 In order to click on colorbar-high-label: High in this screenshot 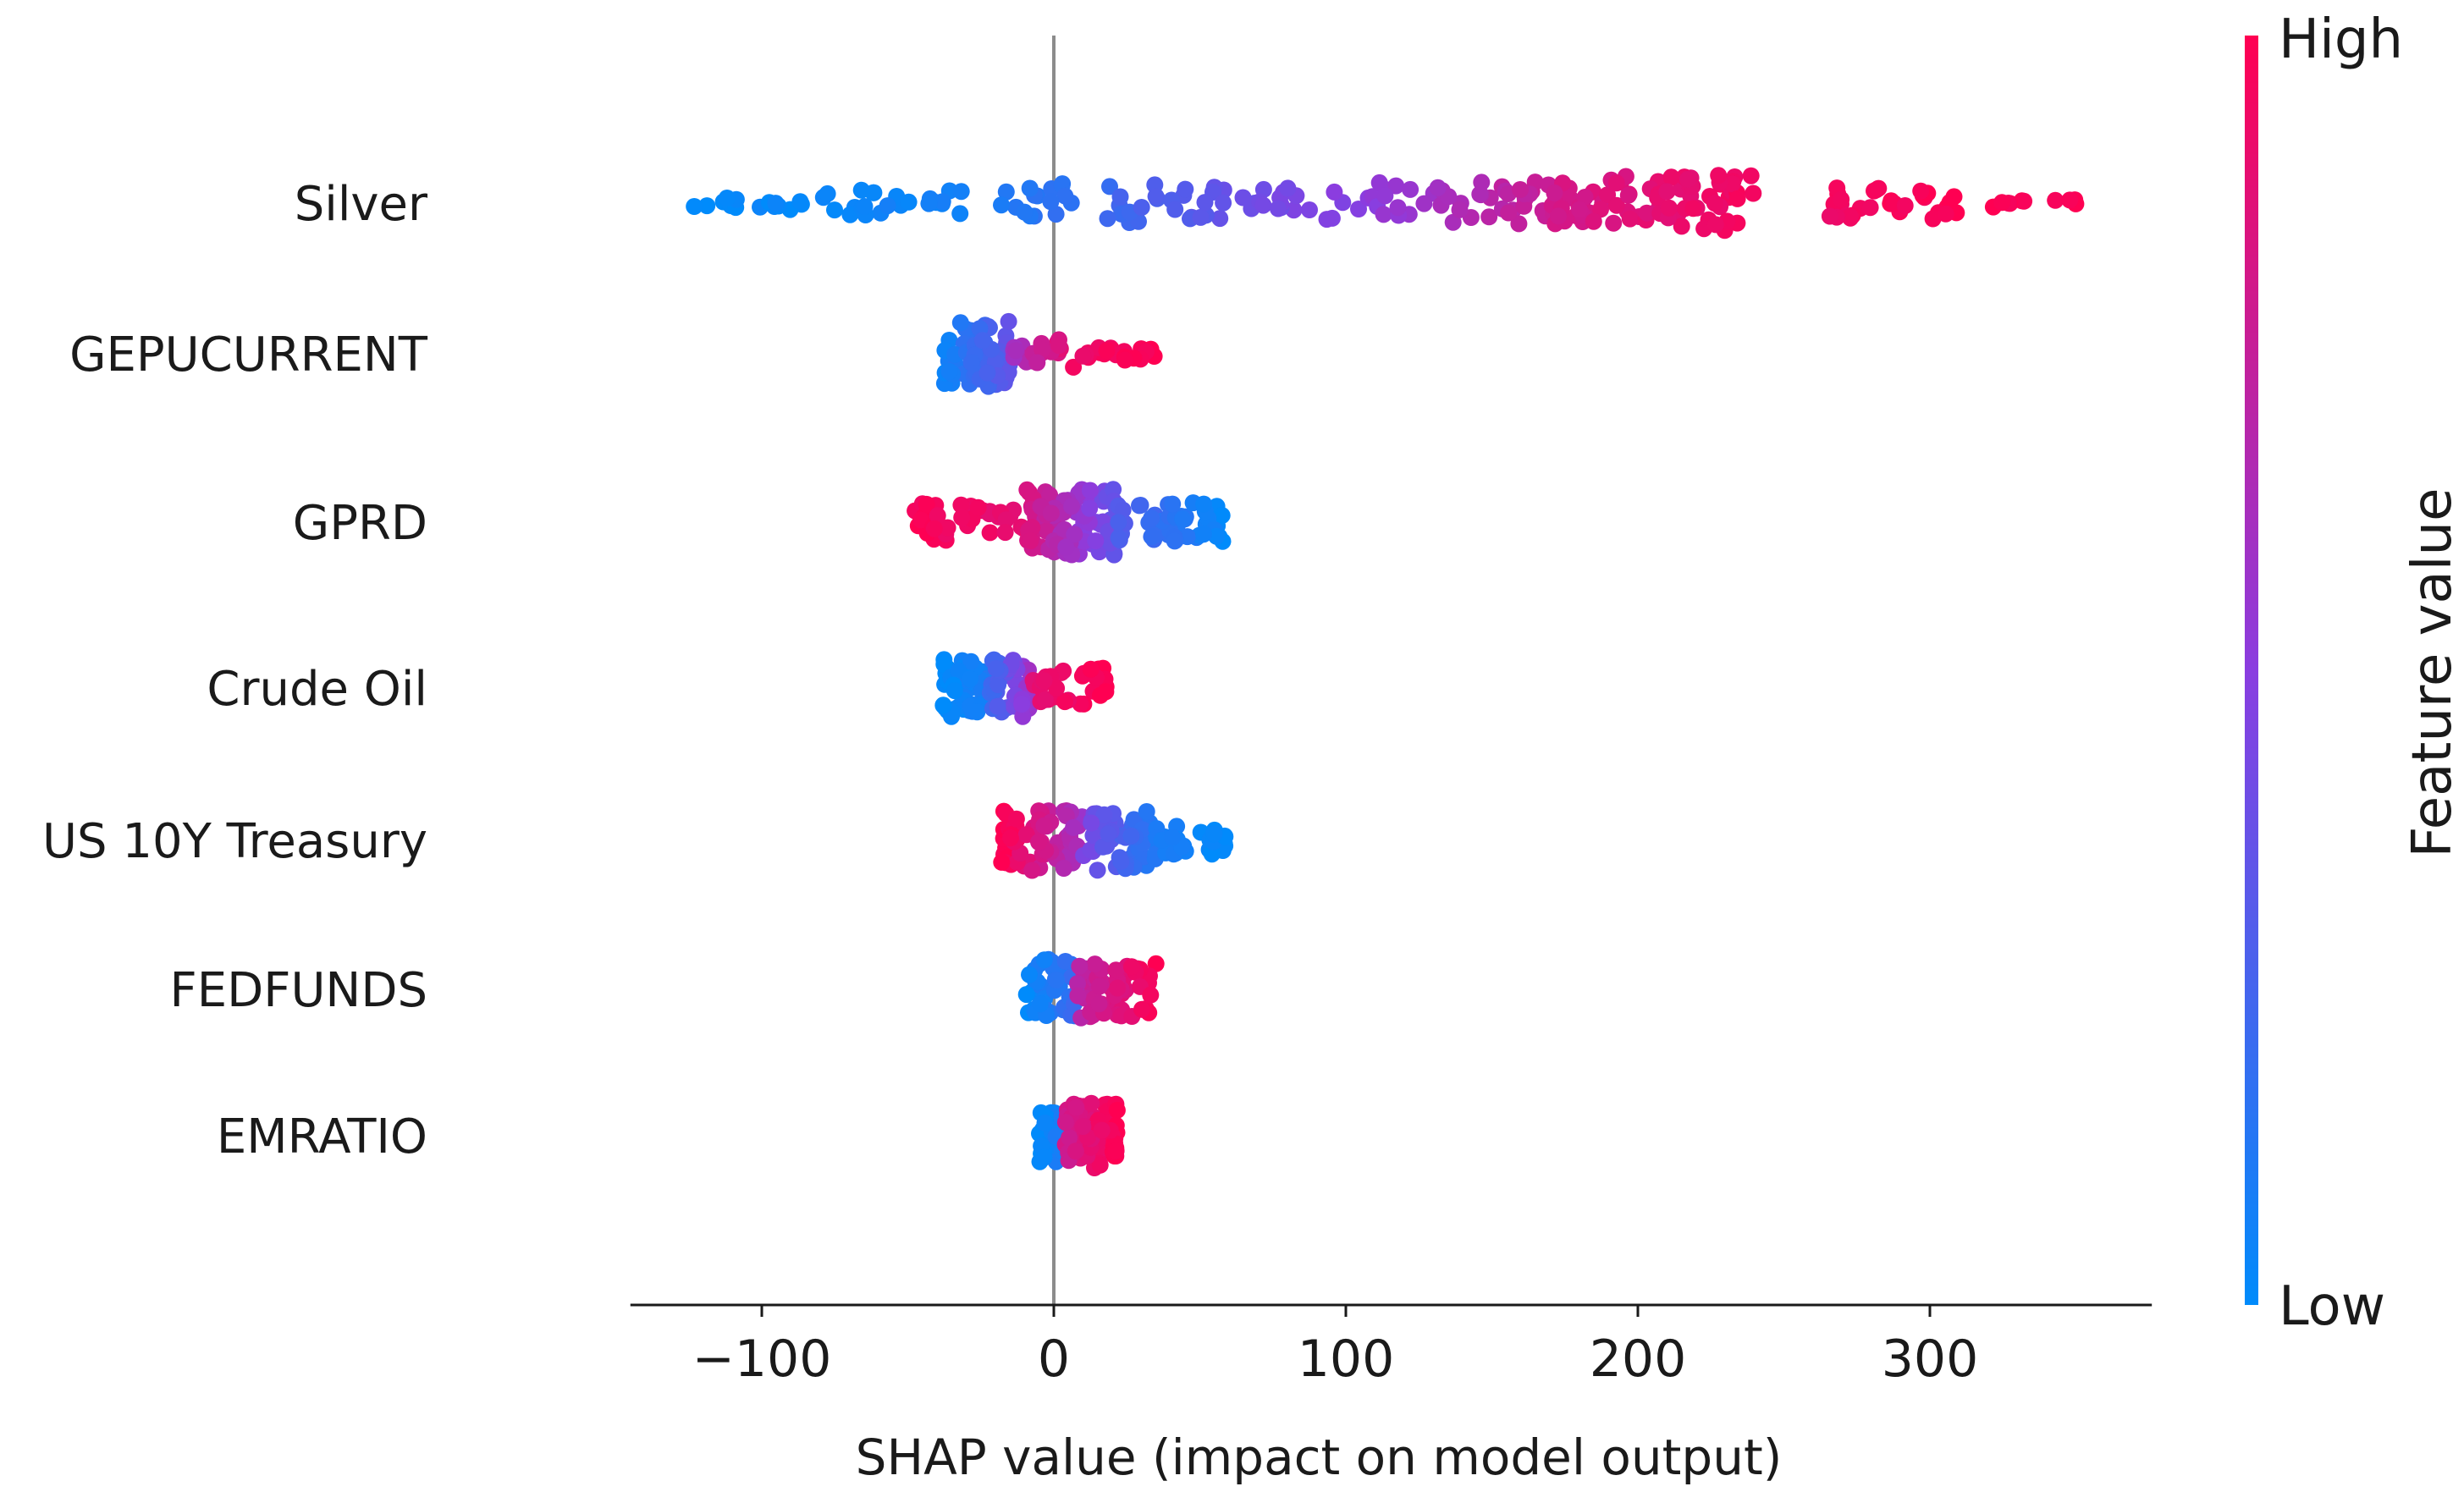, I will do `click(2341, 39)`.